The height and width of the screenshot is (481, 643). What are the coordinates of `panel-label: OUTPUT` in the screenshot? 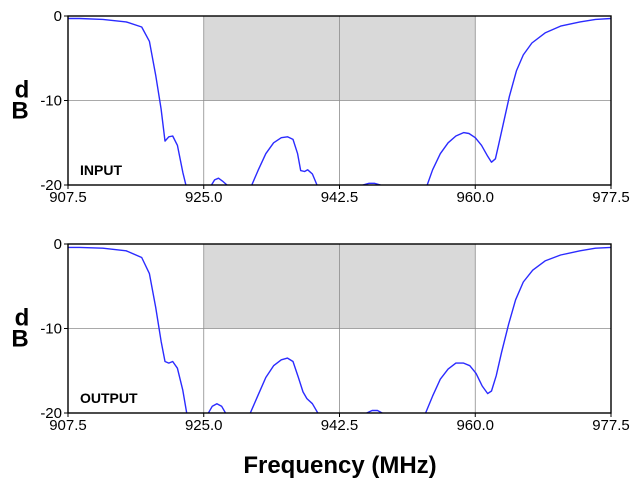 It's located at (109, 398).